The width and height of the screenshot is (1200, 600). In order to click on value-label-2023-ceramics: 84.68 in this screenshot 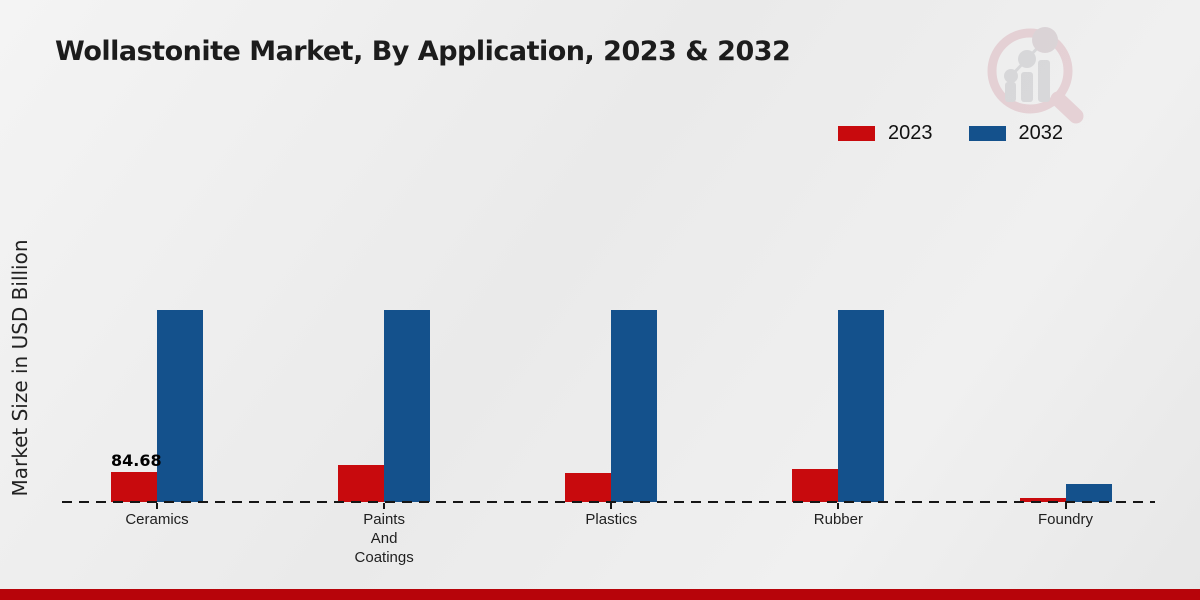, I will do `click(136, 460)`.